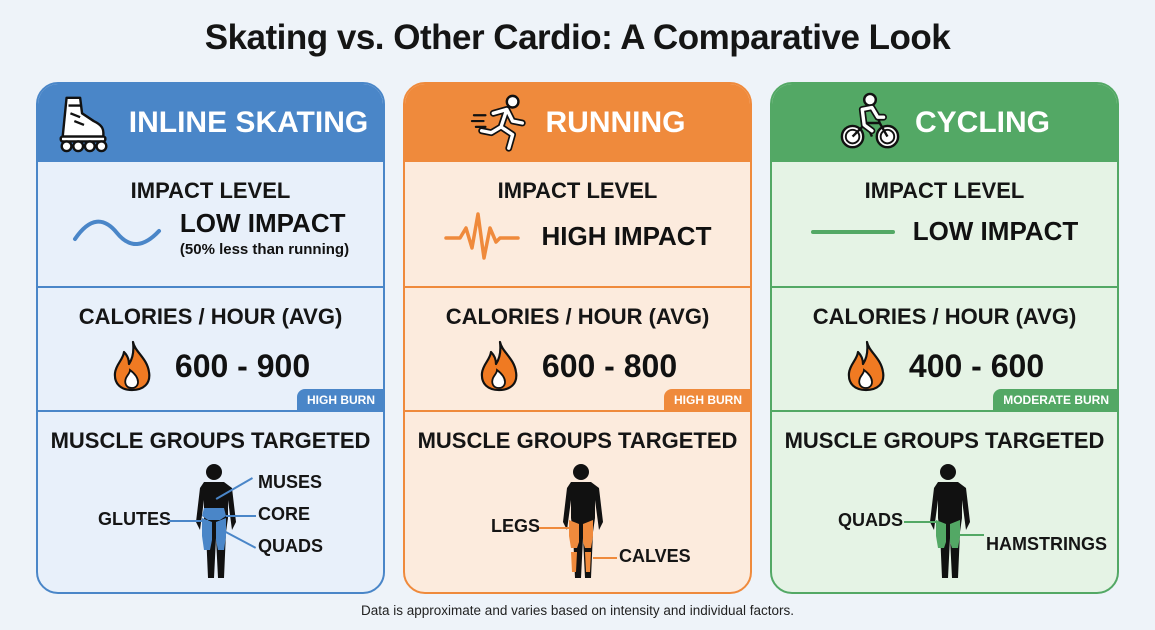 The height and width of the screenshot is (630, 1155). I want to click on card-header: RUNNING, so click(577, 123).